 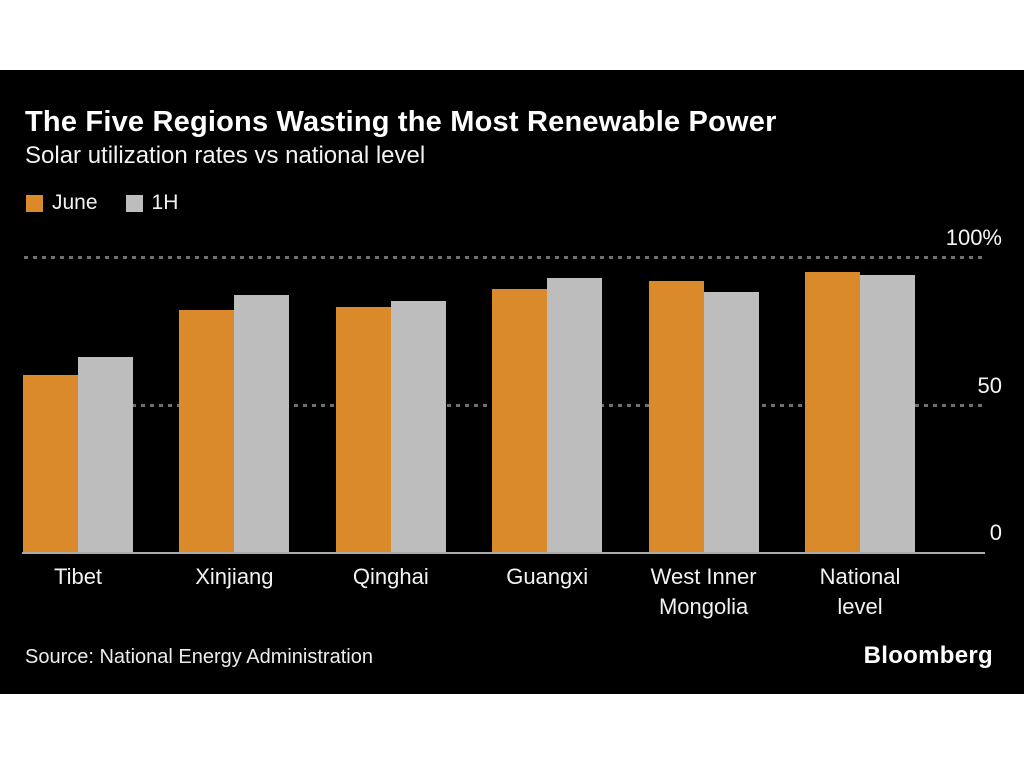 I want to click on x-label-national-level: National level, so click(x=860, y=591).